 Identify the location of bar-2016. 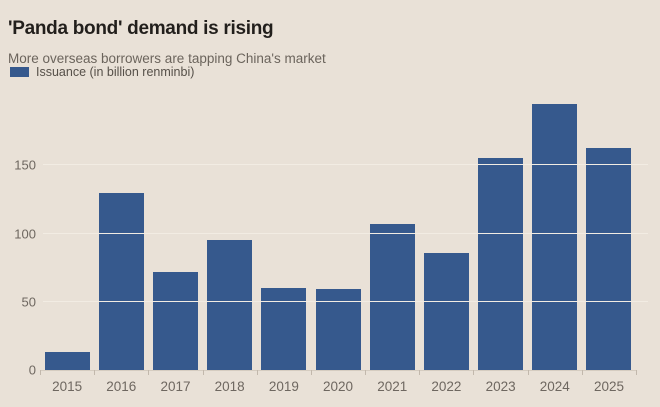
(121, 281).